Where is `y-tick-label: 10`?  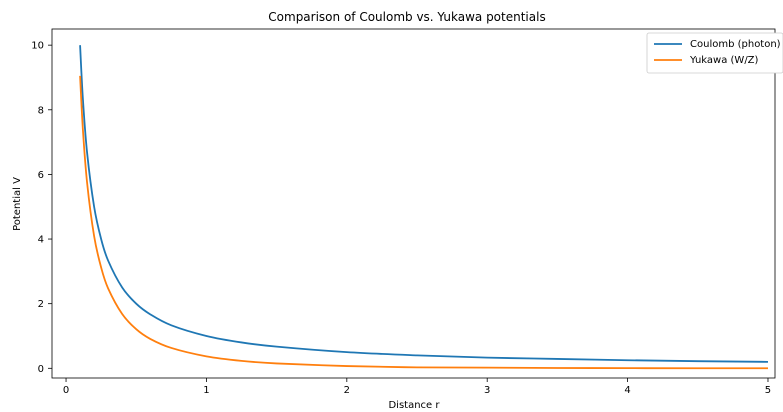 y-tick-label: 10 is located at coordinates (37, 46).